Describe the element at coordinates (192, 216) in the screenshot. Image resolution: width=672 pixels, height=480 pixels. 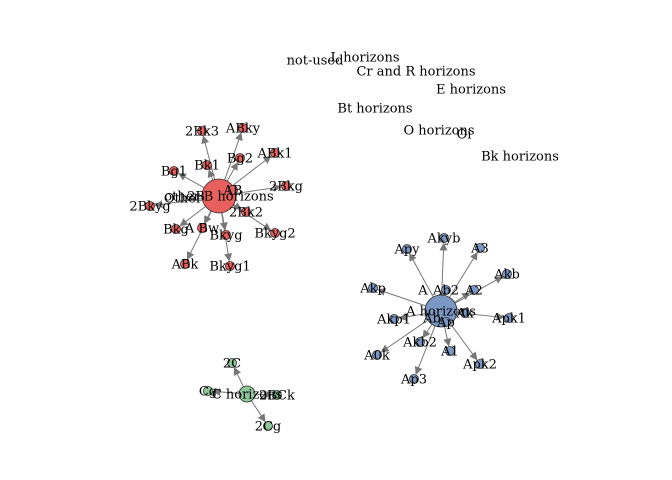
I see `edge-other_b-to-Bkg` at that location.